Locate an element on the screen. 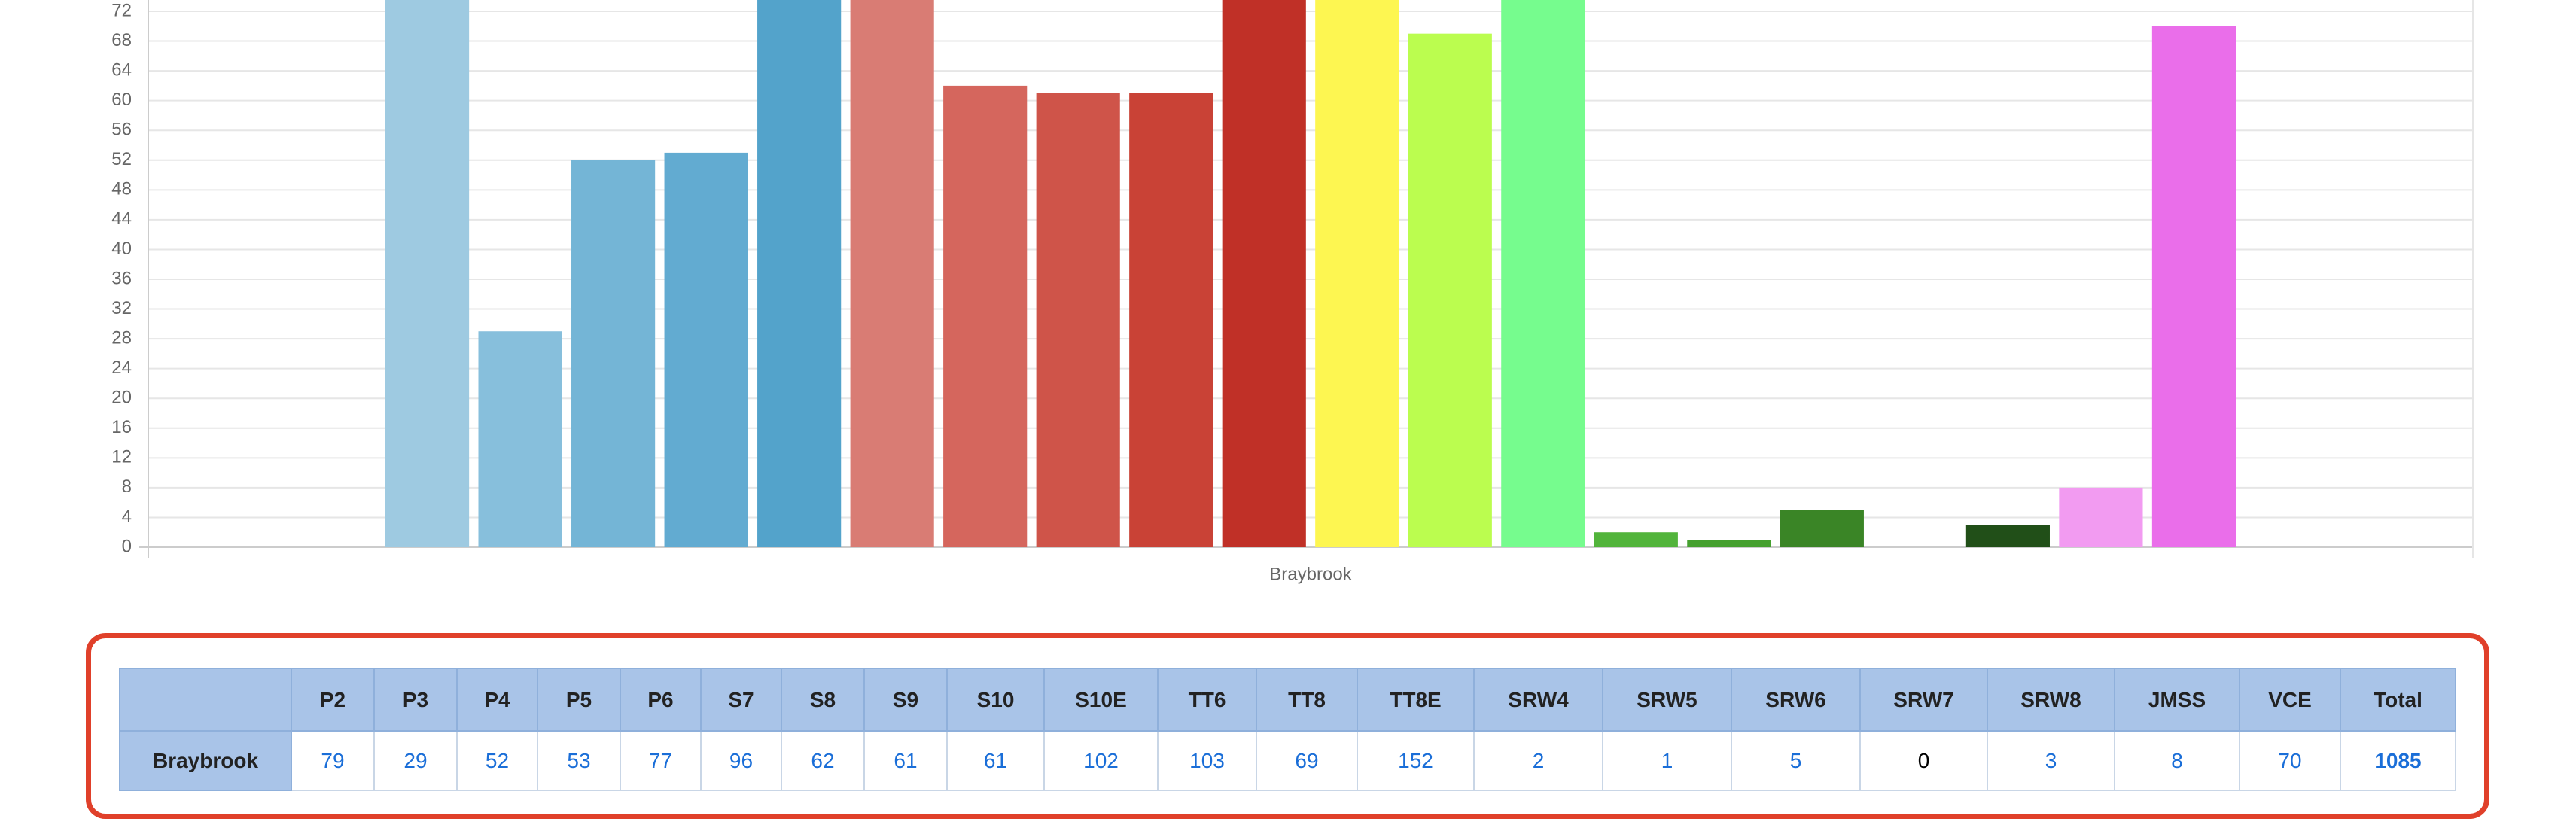 This screenshot has width=2576, height=834. y-tick-label: 56 is located at coordinates (122, 130).